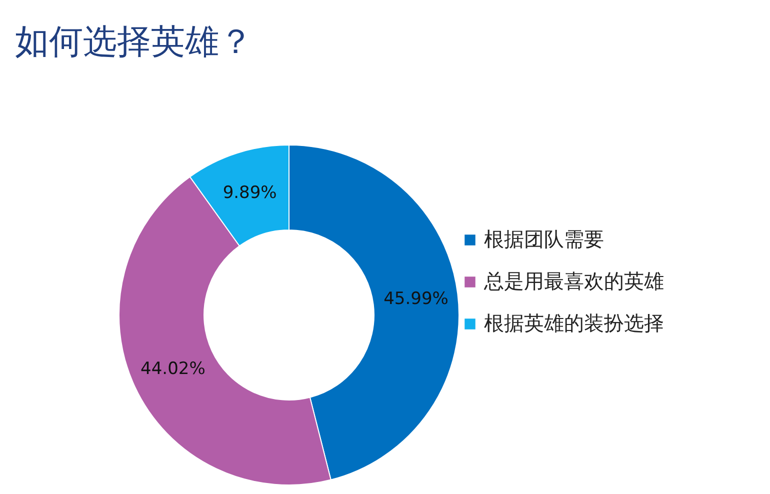 This screenshot has width=770, height=494. What do you see at coordinates (134, 42) in the screenshot?
I see `chart-title: 如何选择英雄？` at bounding box center [134, 42].